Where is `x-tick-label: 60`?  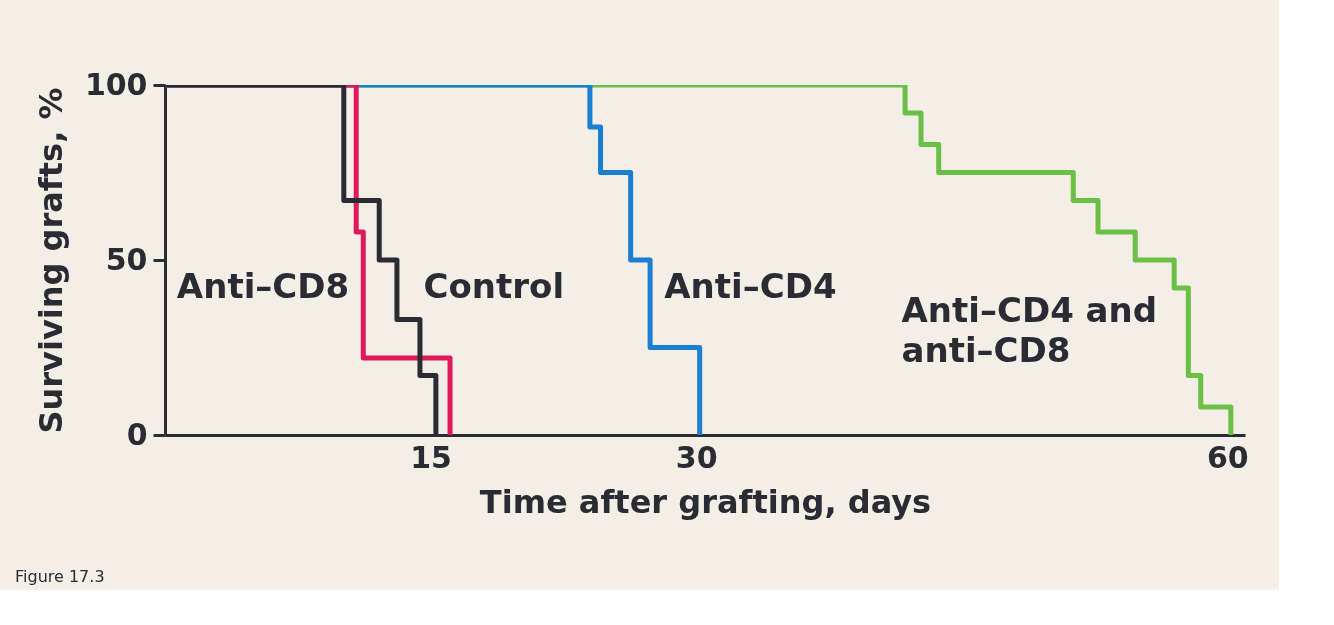
x-tick-label: 60 is located at coordinates (1227, 457).